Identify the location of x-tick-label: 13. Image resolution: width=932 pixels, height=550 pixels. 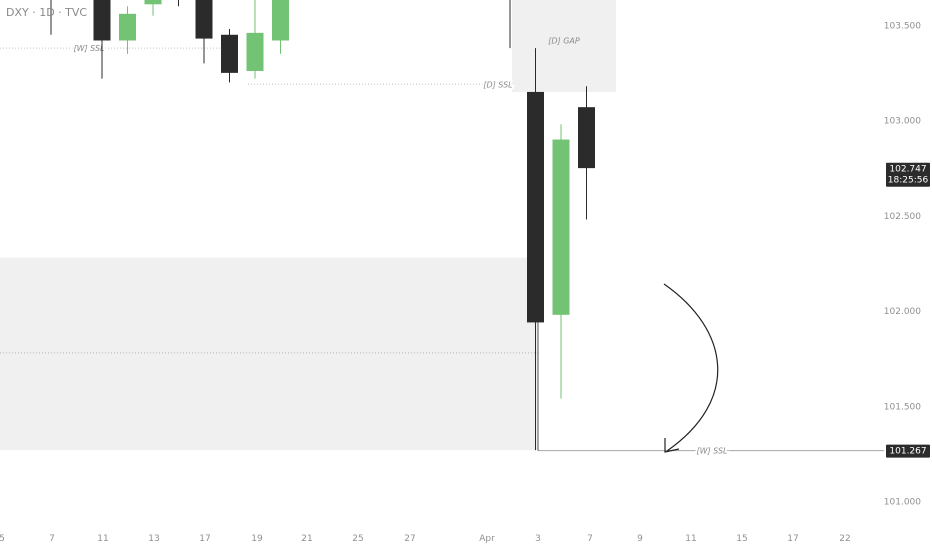
(153, 539).